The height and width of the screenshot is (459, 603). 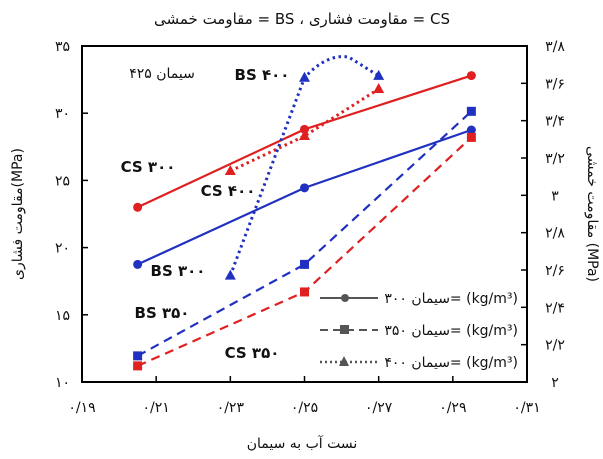 I want to click on right-tick-label: ۳, so click(x=555, y=196).